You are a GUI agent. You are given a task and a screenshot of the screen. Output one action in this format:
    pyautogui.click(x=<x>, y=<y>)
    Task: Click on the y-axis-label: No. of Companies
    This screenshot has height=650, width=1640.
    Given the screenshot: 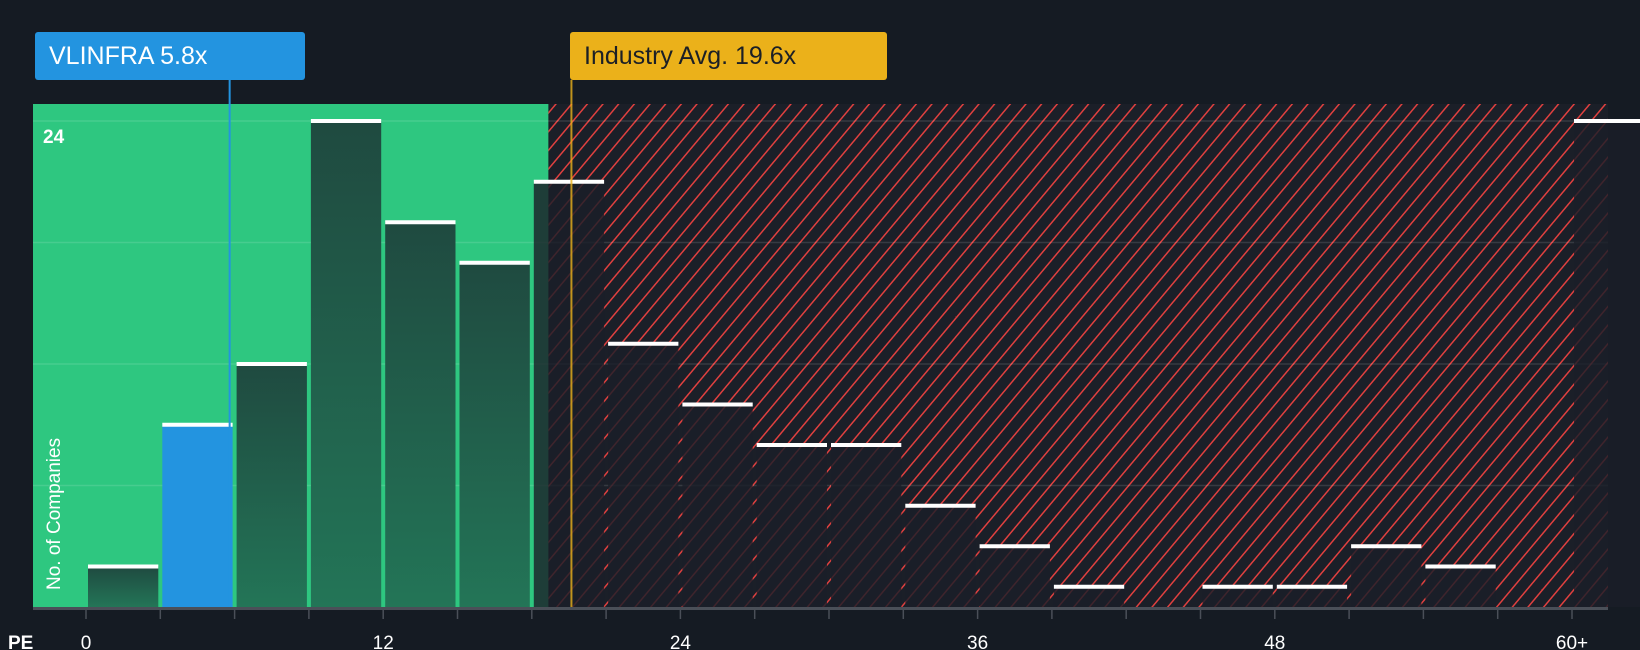 What is the action you would take?
    pyautogui.click(x=54, y=514)
    